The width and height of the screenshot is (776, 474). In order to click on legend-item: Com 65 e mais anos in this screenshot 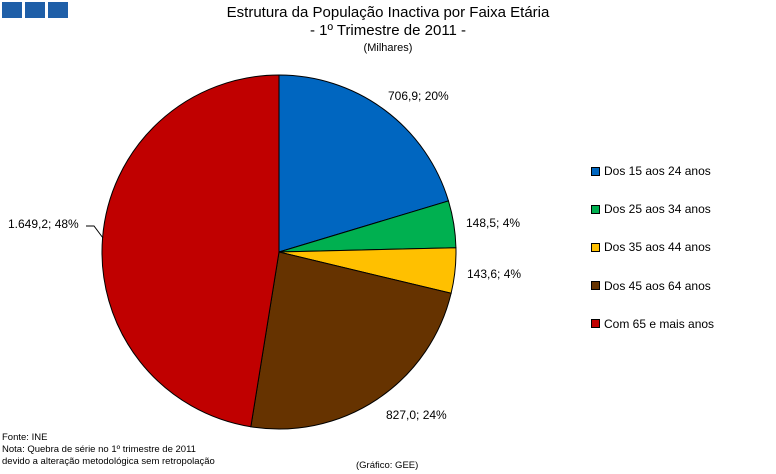, I will do `click(652, 324)`.